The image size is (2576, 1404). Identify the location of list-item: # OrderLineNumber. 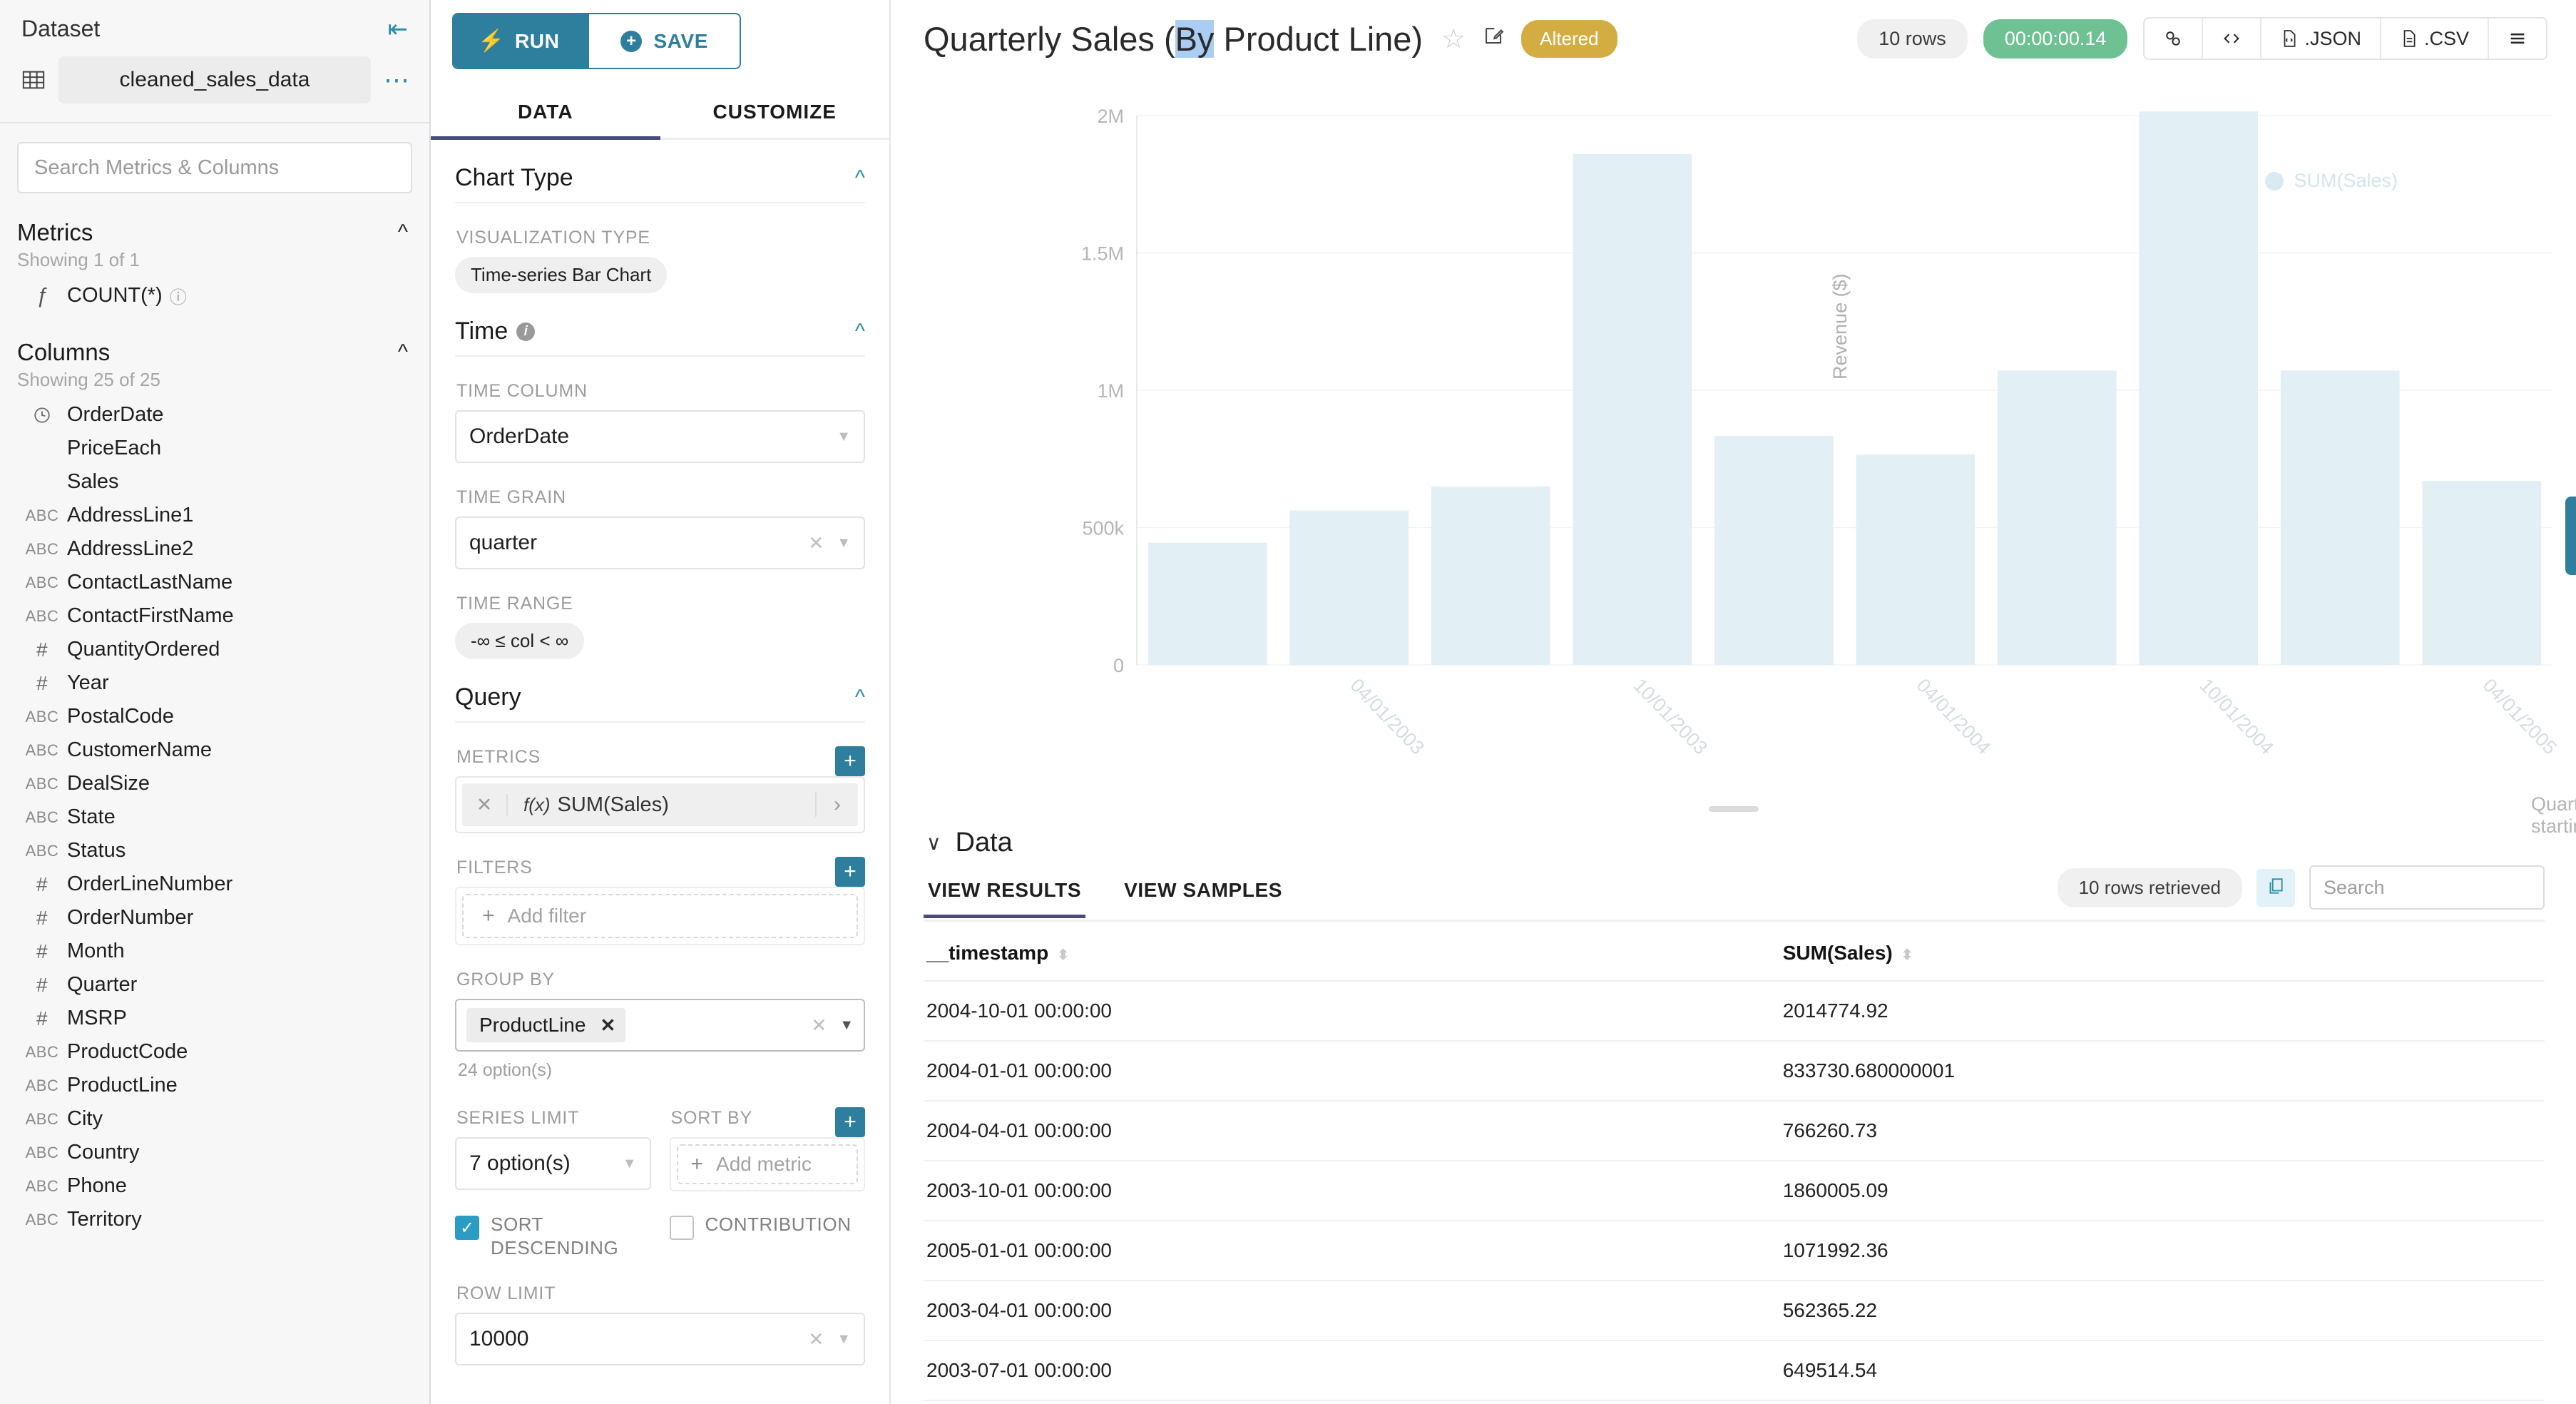
(214, 884).